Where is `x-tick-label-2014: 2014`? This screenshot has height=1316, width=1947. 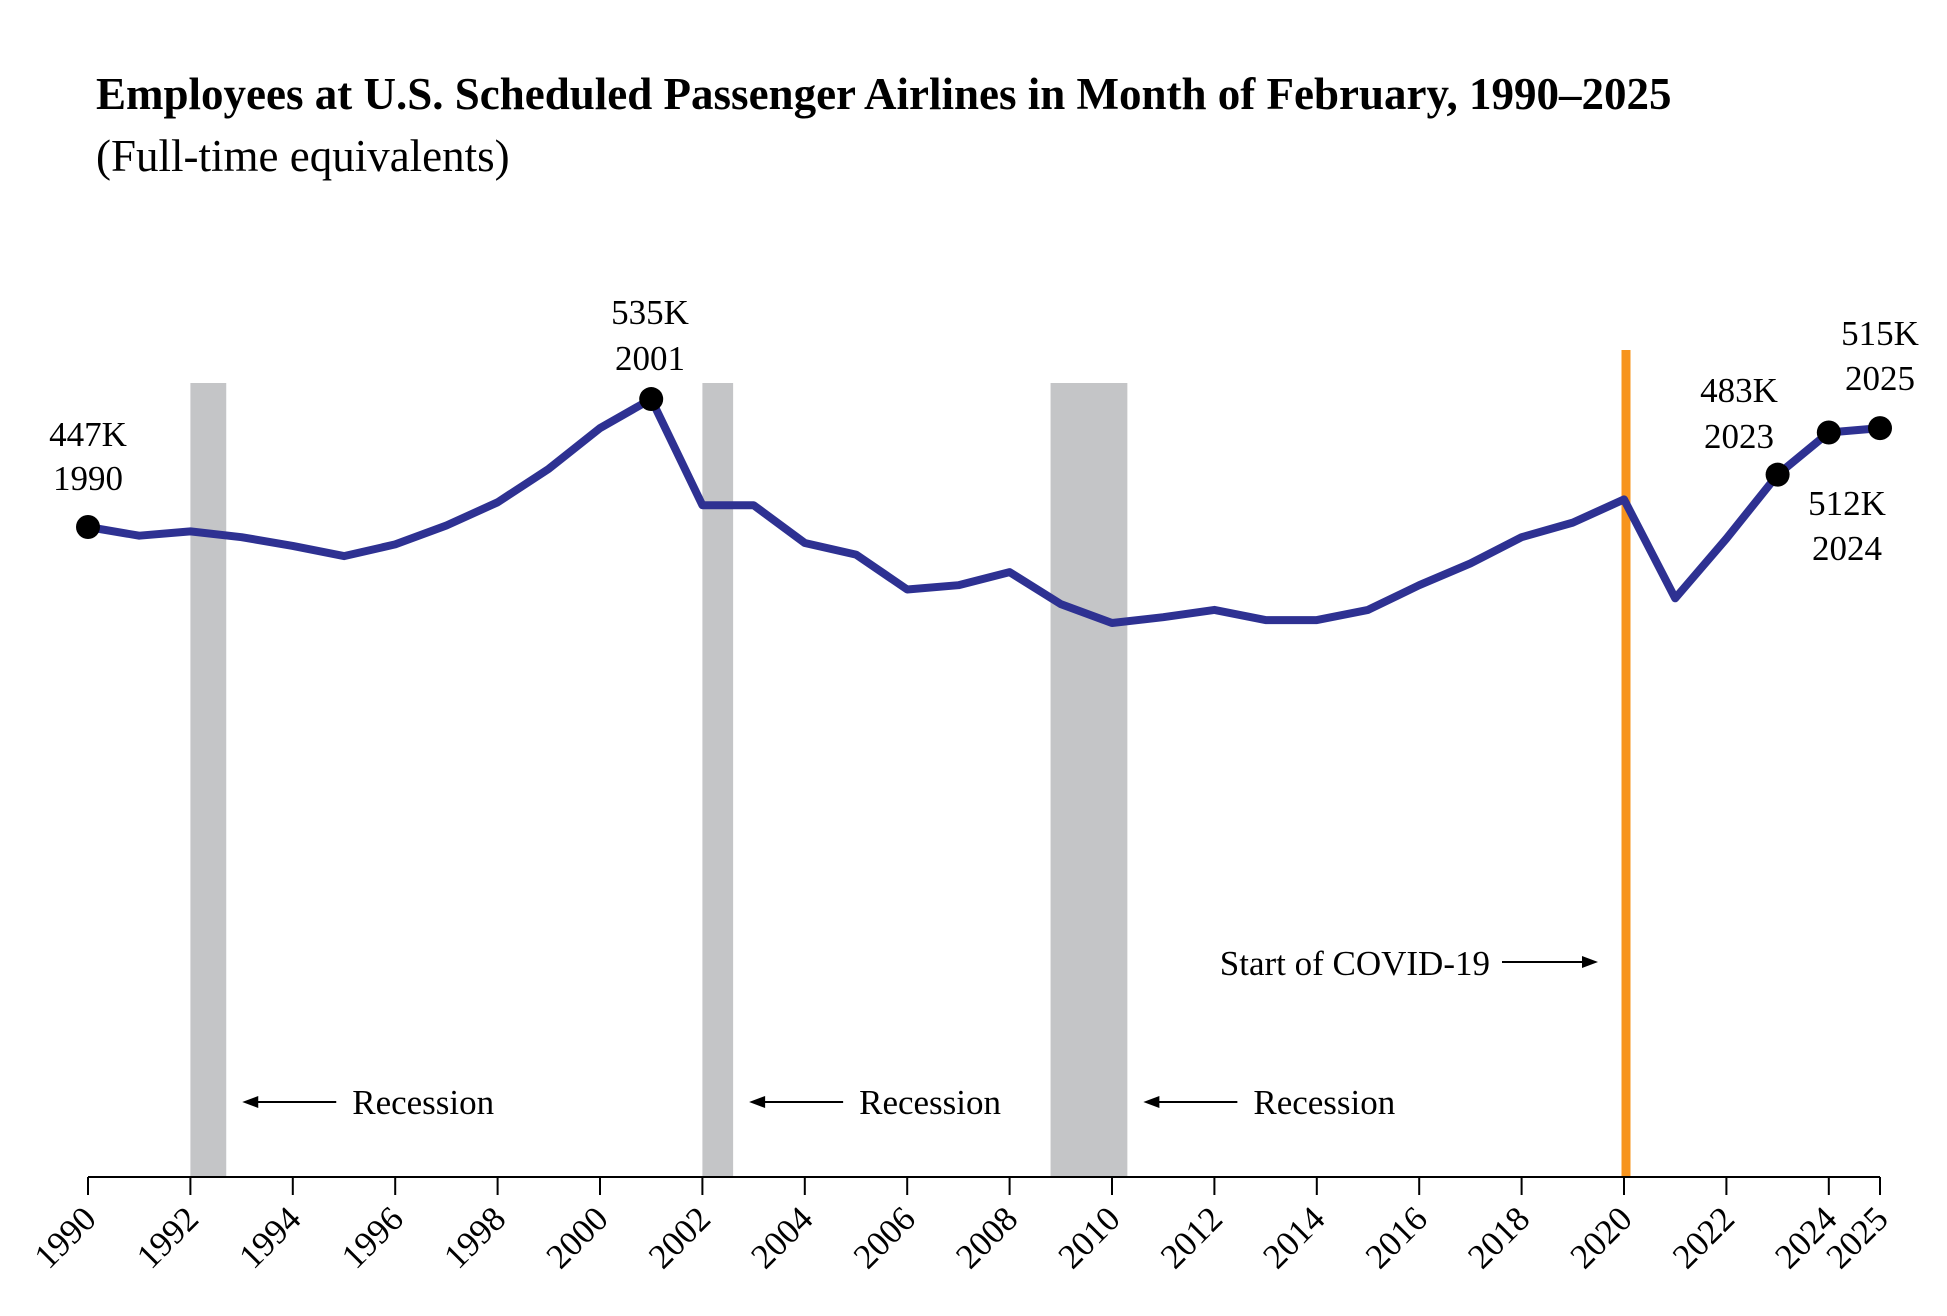 x-tick-label-2014: 2014 is located at coordinates (1293, 1237).